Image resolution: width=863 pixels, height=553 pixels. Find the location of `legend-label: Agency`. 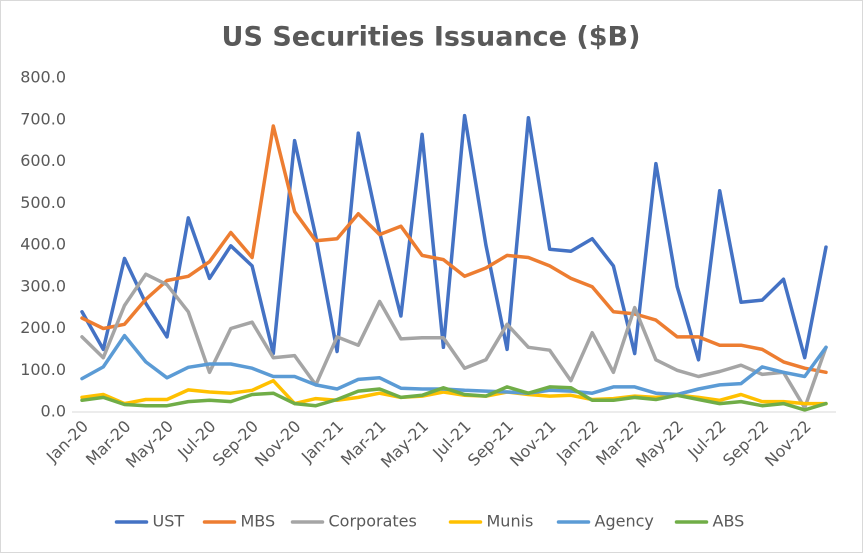

legend-label: Agency is located at coordinates (624, 521).